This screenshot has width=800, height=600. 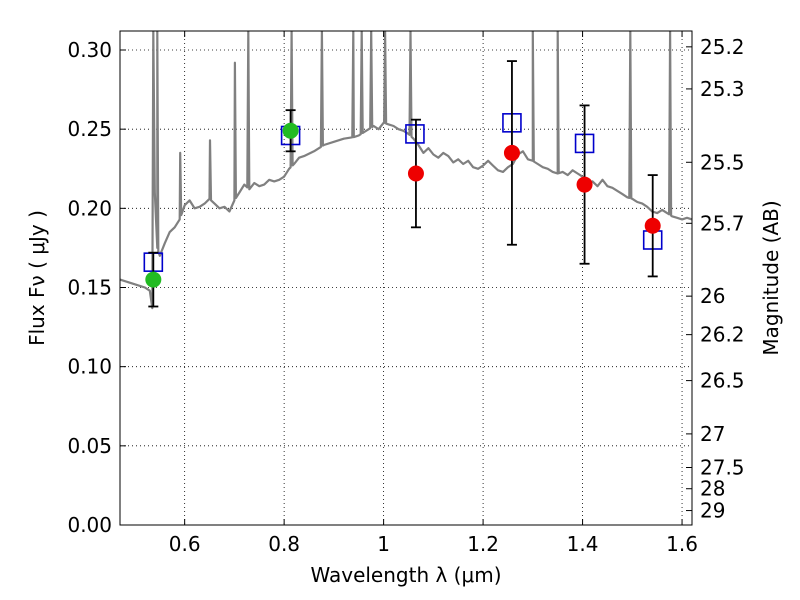 What do you see at coordinates (405, 575) in the screenshot?
I see `x-axis-label: Wavelength λ (μm)` at bounding box center [405, 575].